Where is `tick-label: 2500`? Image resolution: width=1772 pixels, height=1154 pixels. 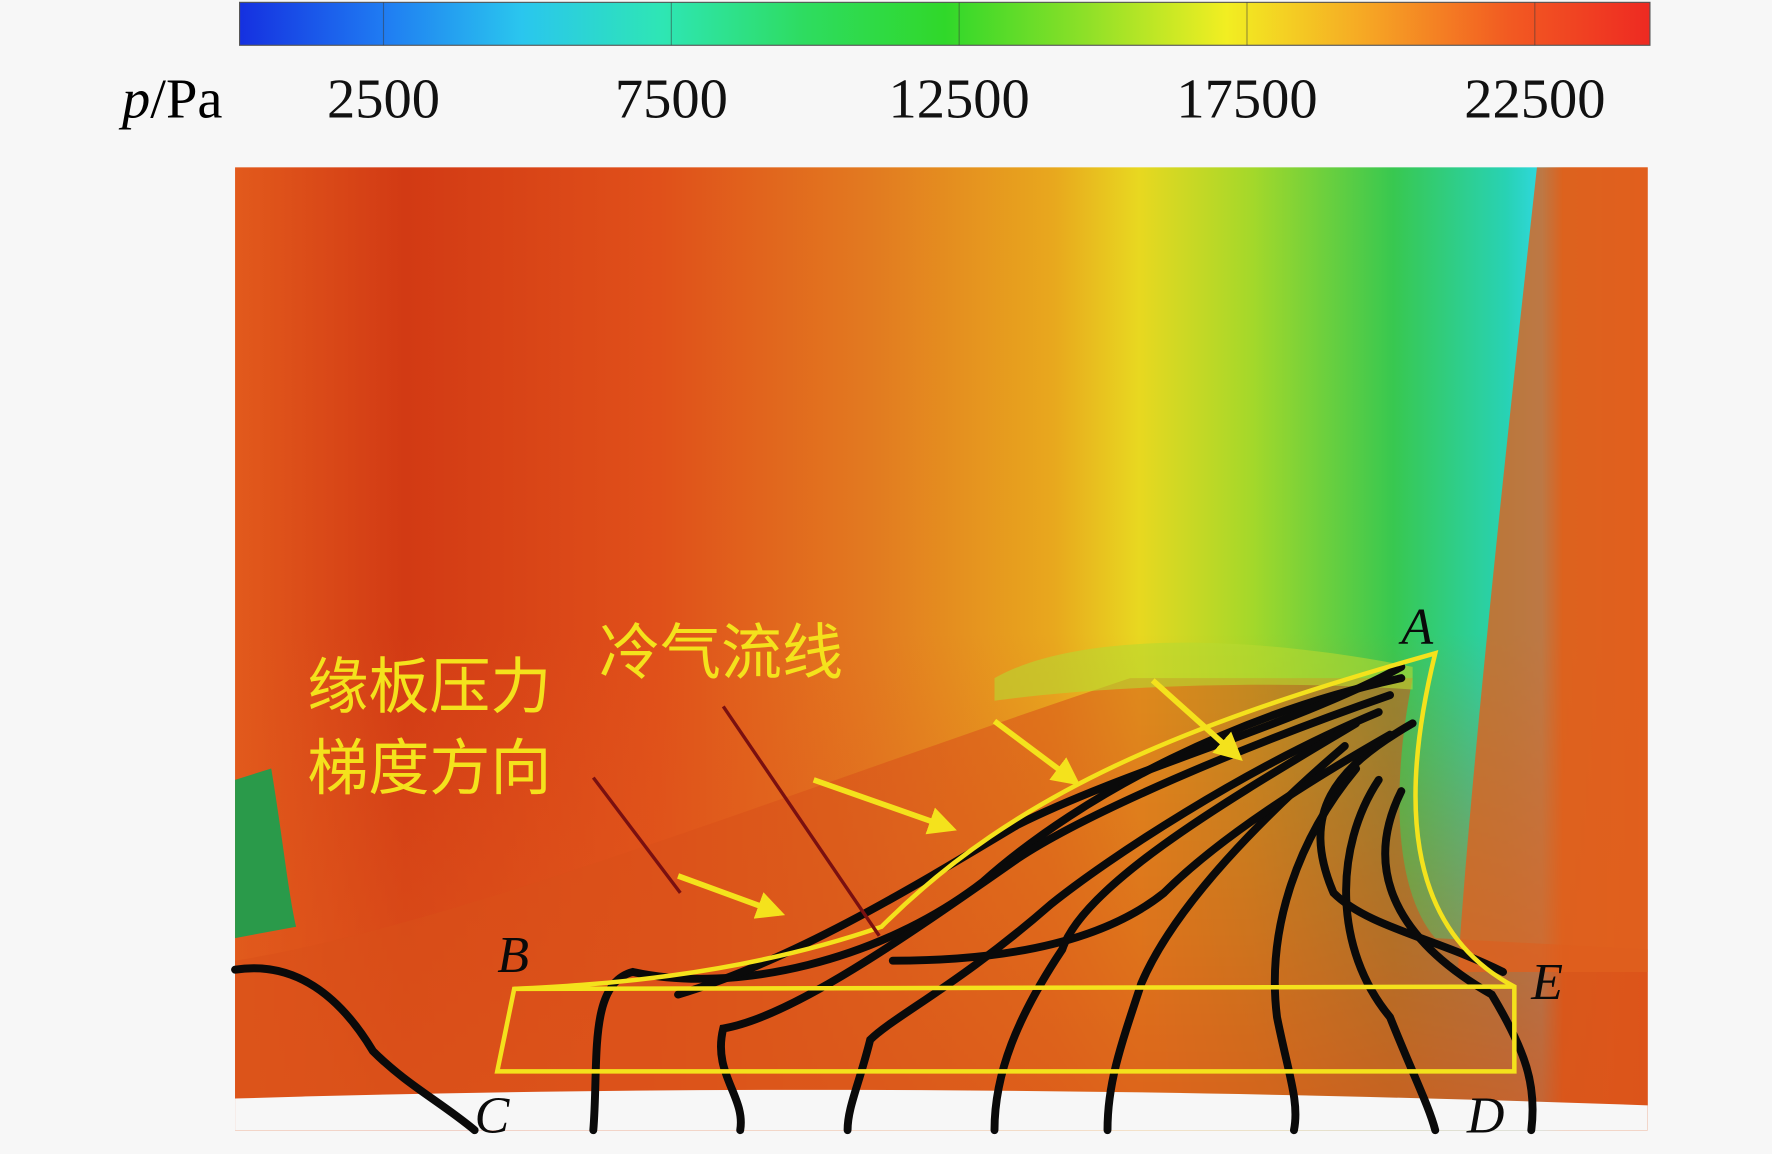
tick-label: 2500 is located at coordinates (383, 100).